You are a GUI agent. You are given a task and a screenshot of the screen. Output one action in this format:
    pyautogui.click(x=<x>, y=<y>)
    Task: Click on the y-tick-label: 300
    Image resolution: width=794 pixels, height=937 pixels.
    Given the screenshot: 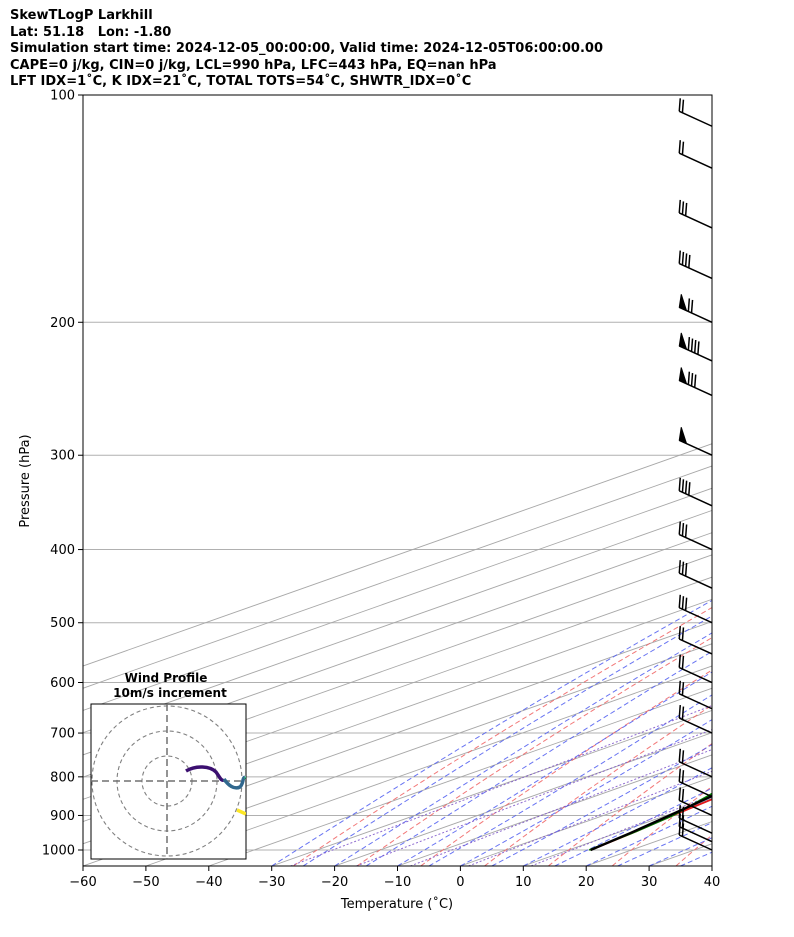 What is the action you would take?
    pyautogui.click(x=62, y=456)
    